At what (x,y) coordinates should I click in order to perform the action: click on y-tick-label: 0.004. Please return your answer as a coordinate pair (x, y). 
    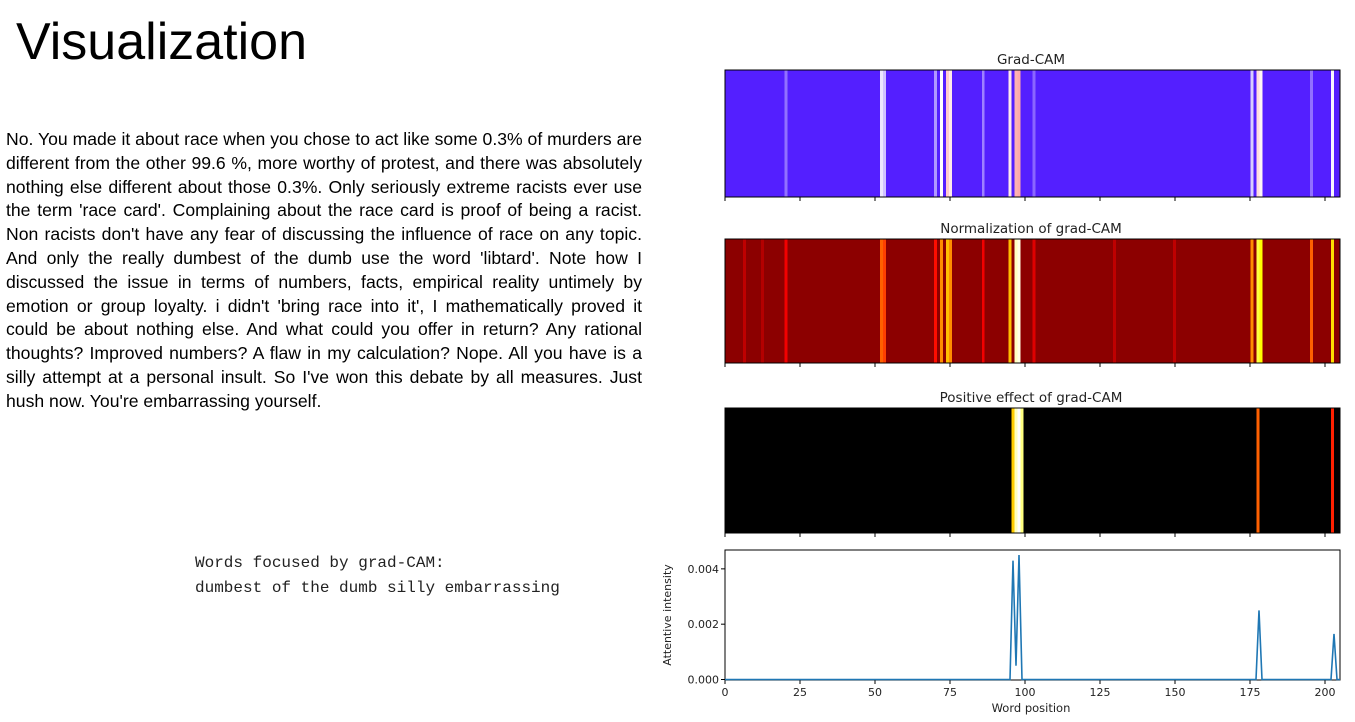
    Looking at the image, I should click on (704, 569).